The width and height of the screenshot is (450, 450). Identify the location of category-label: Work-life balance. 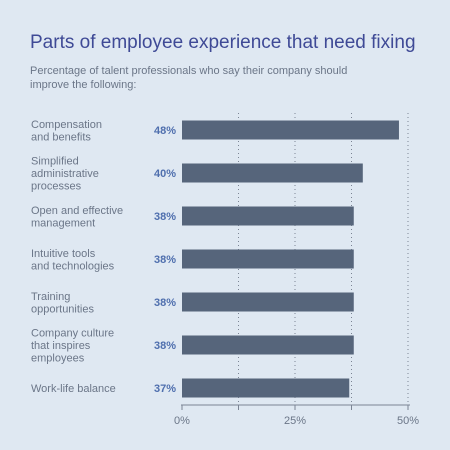
(73, 389).